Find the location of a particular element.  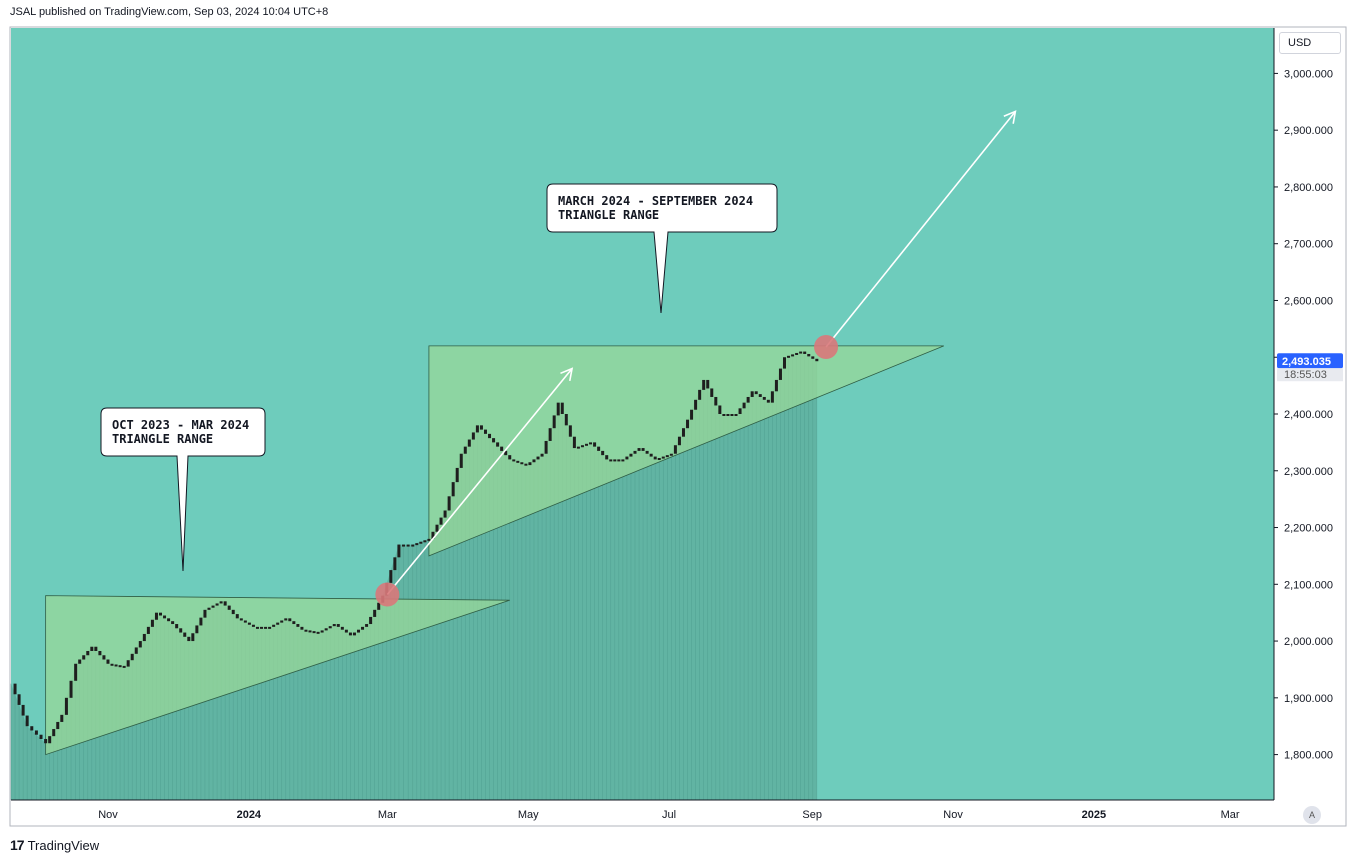

time-axis-label: Nov is located at coordinates (108, 815).